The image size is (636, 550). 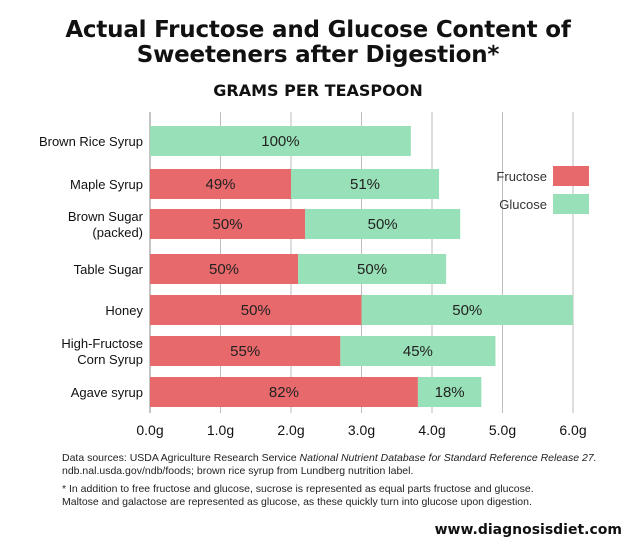 What do you see at coordinates (149, 430) in the screenshot?
I see `x-tick-label-0: 0.0g` at bounding box center [149, 430].